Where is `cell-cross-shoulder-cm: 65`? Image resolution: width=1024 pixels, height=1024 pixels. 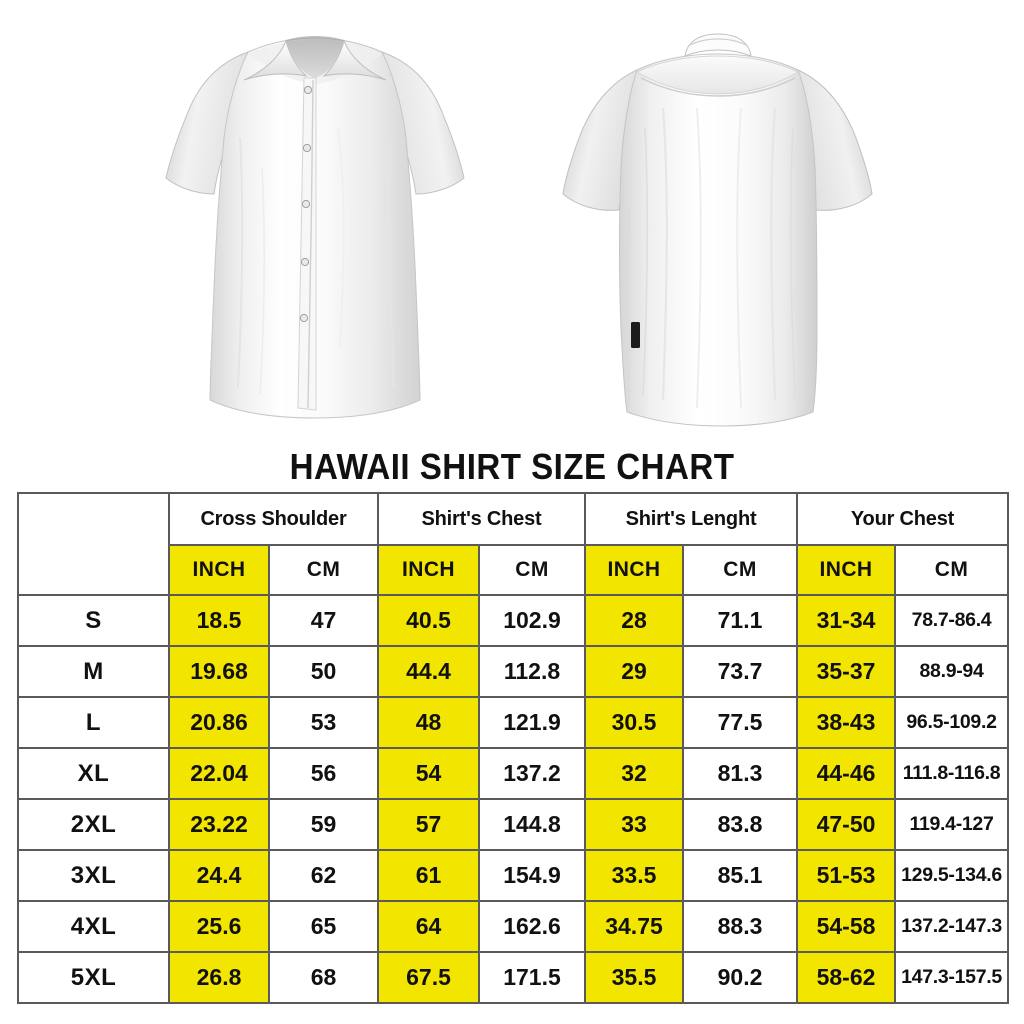 cell-cross-shoulder-cm: 65 is located at coordinates (323, 926).